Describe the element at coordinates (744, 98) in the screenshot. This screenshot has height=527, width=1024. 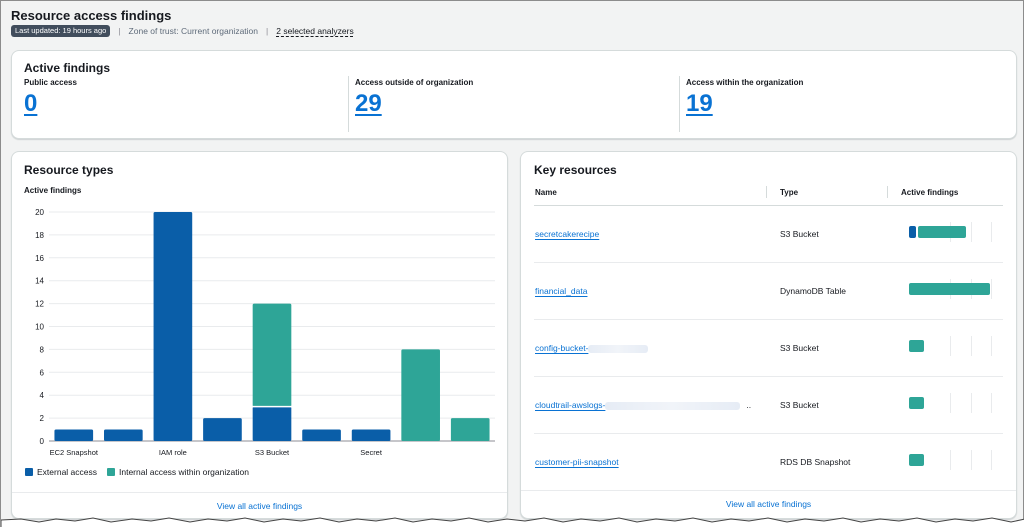
I see `stat-access-within: Access within the organization 19` at that location.